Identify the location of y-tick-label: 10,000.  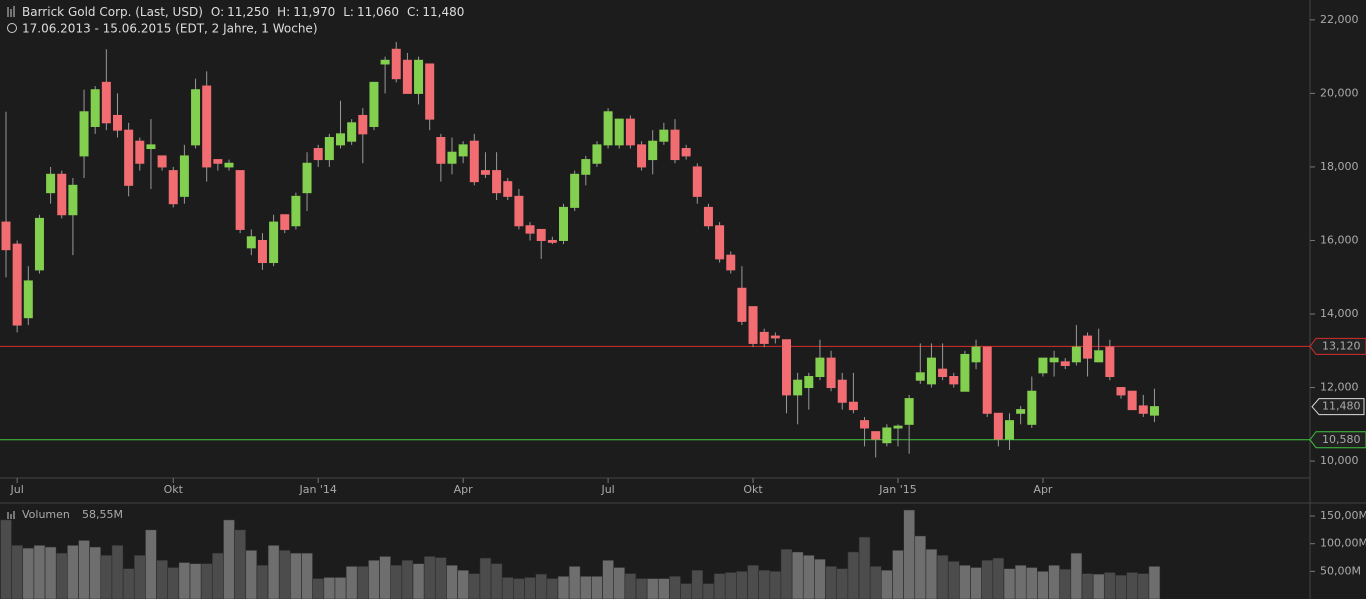
(1339, 460).